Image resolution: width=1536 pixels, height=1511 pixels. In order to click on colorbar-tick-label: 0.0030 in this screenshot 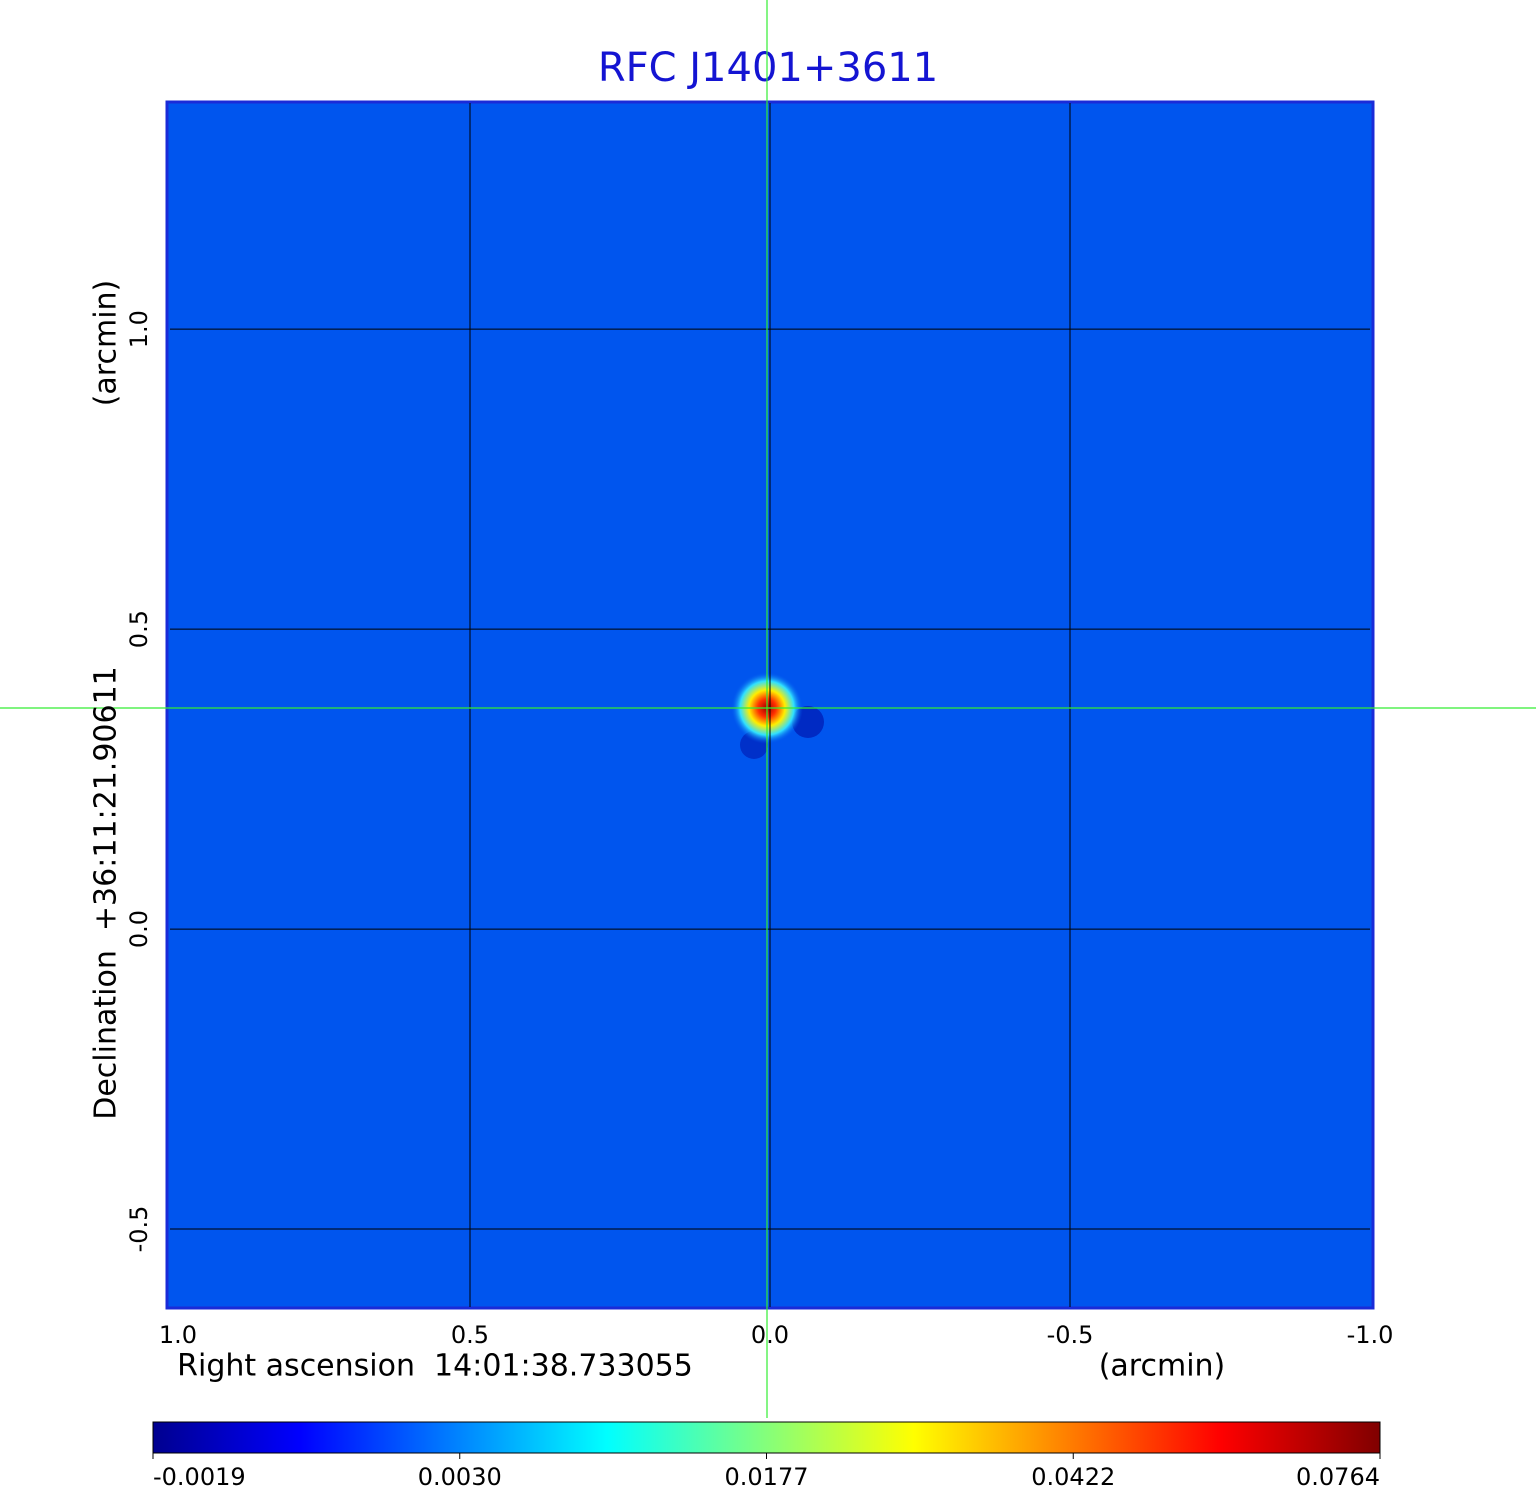, I will do `click(460, 1477)`.